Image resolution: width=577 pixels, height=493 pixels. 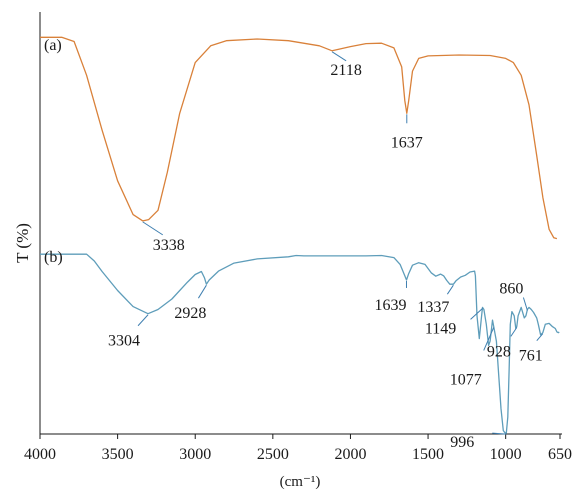 I want to click on series-label-a: (a), so click(x=53, y=45).